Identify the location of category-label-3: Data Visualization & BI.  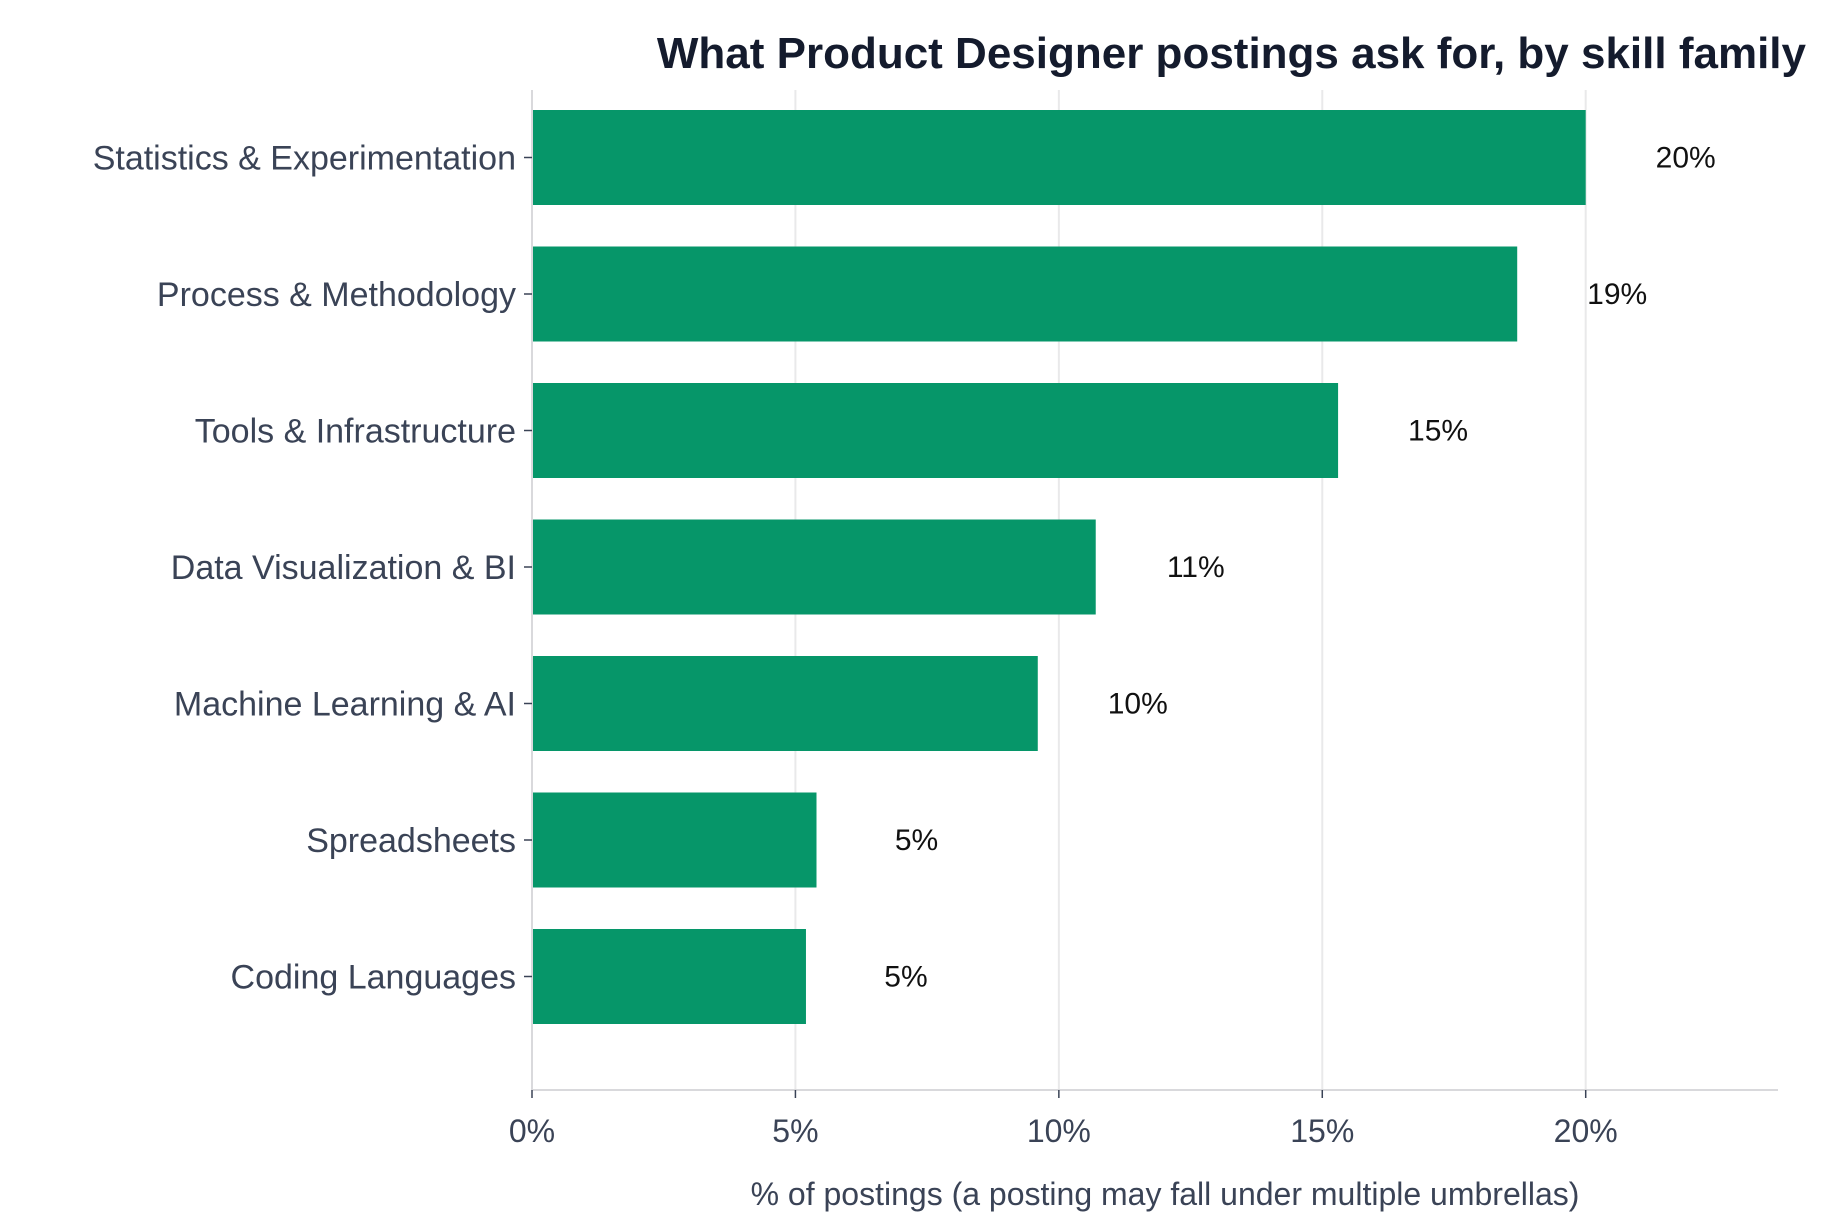
(343, 568).